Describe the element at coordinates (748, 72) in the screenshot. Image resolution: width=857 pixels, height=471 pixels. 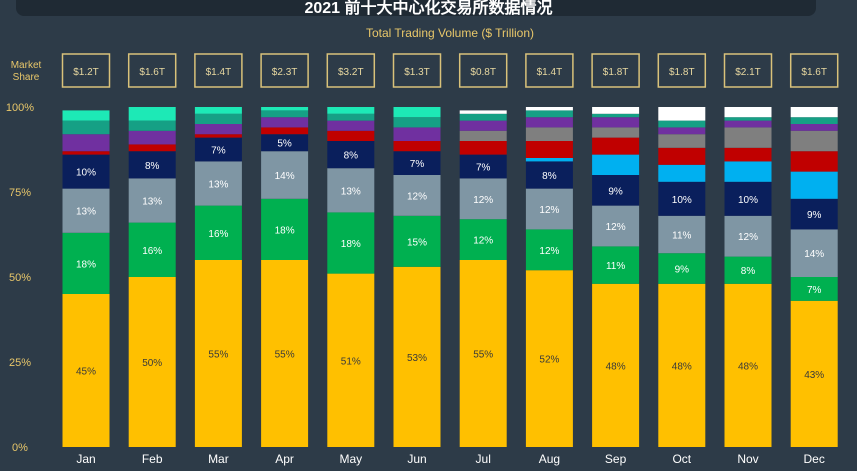
I see `total-volume-label: $2.1T` at that location.